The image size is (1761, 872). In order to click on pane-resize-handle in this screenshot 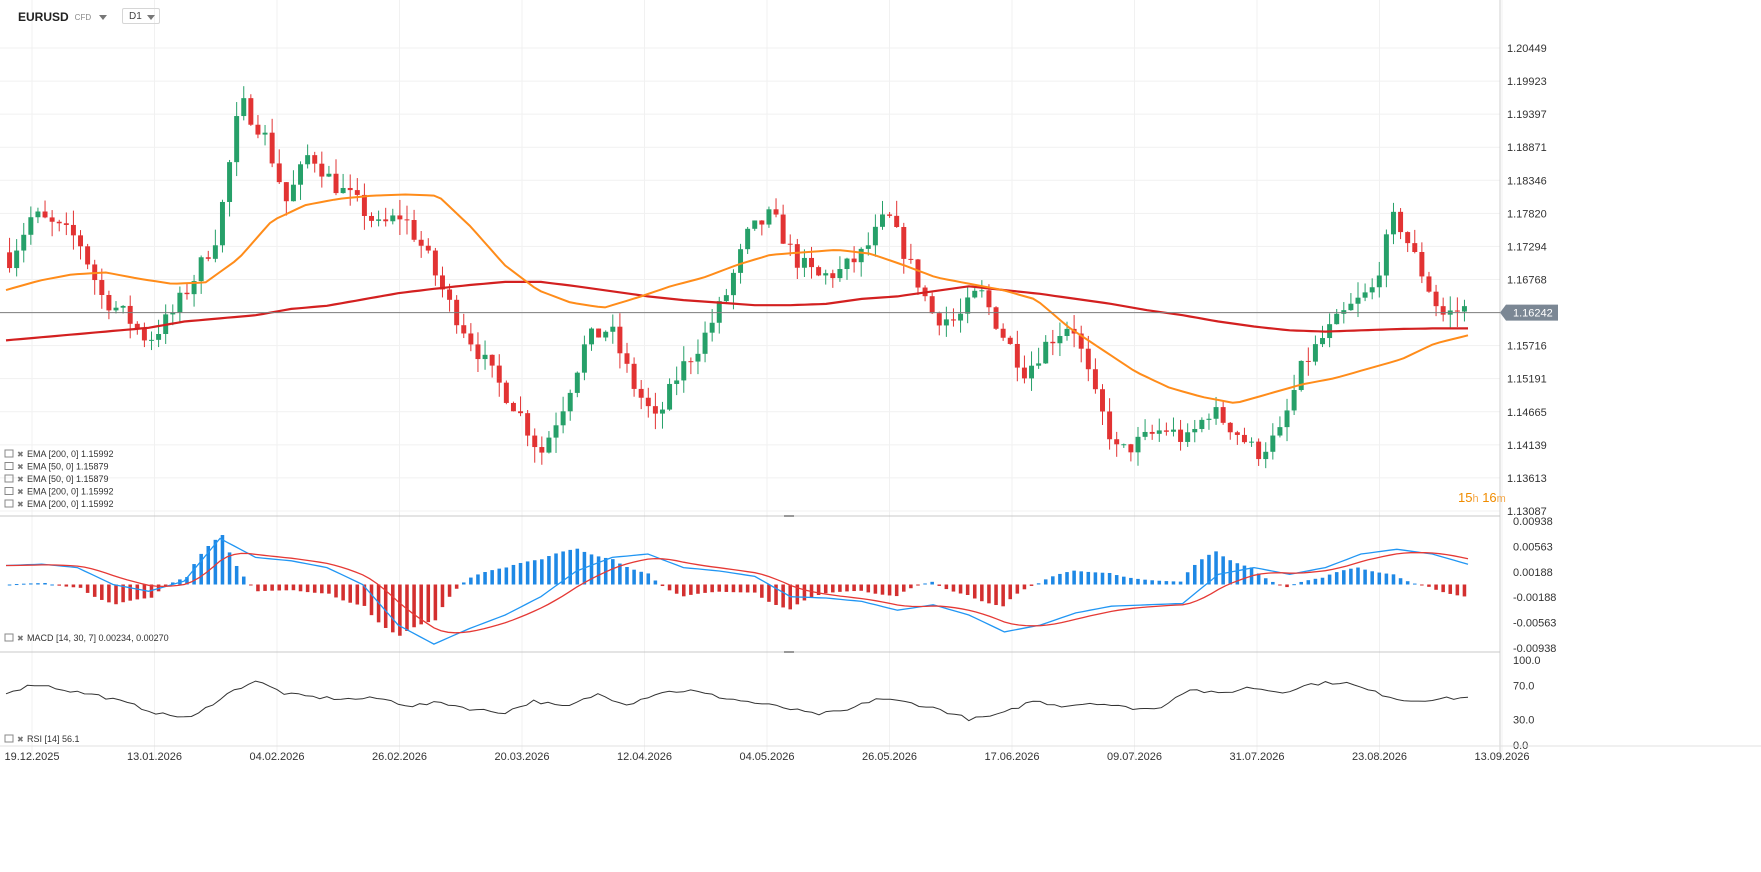, I will do `click(789, 516)`.